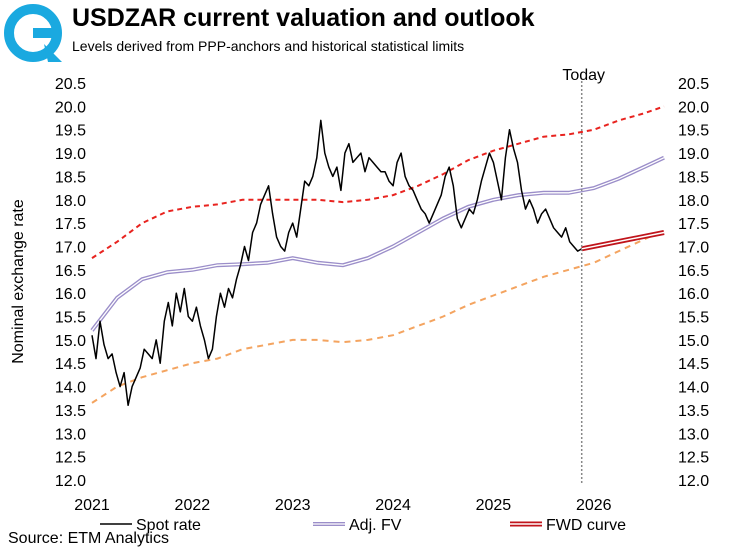 The width and height of the screenshot is (735, 555). What do you see at coordinates (693, 177) in the screenshot?
I see `y-tick-label-right: 18.5` at bounding box center [693, 177].